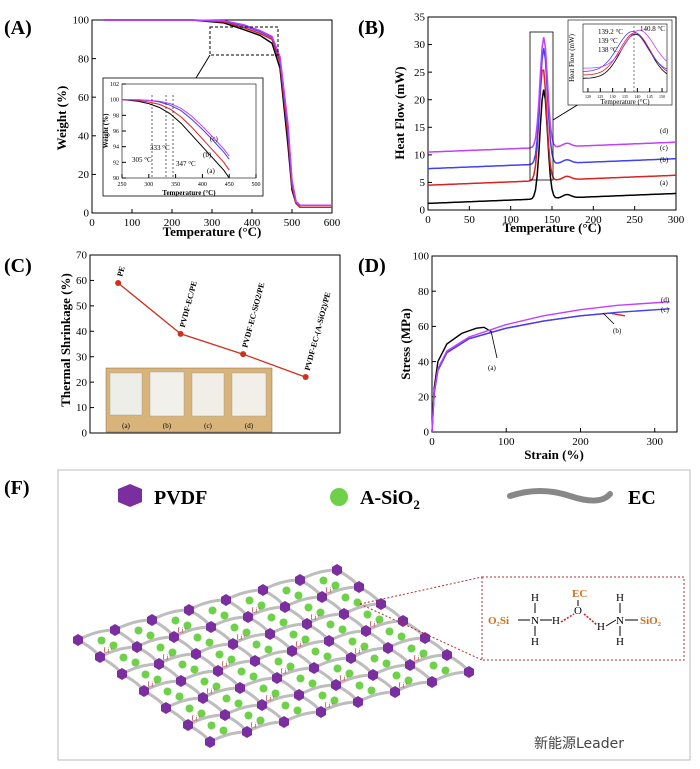 This screenshot has height=769, width=700. Describe the element at coordinates (421, 590) in the screenshot. I see `zoom-line-top` at that location.